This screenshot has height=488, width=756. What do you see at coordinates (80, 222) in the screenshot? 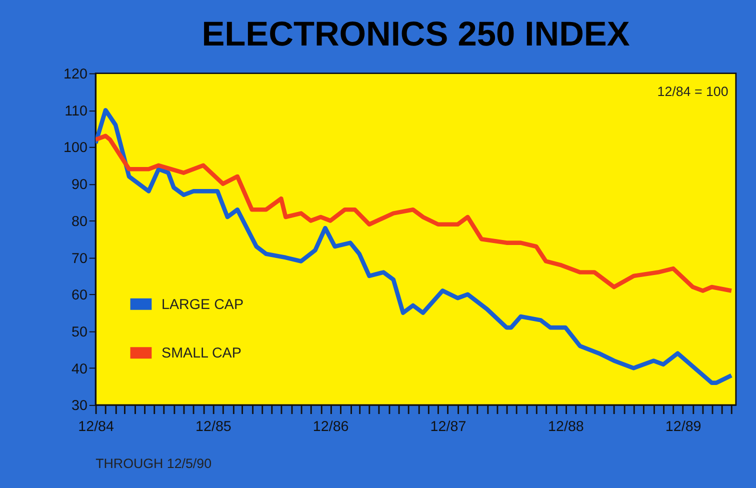
I see `y-tick-label: 80` at bounding box center [80, 222].